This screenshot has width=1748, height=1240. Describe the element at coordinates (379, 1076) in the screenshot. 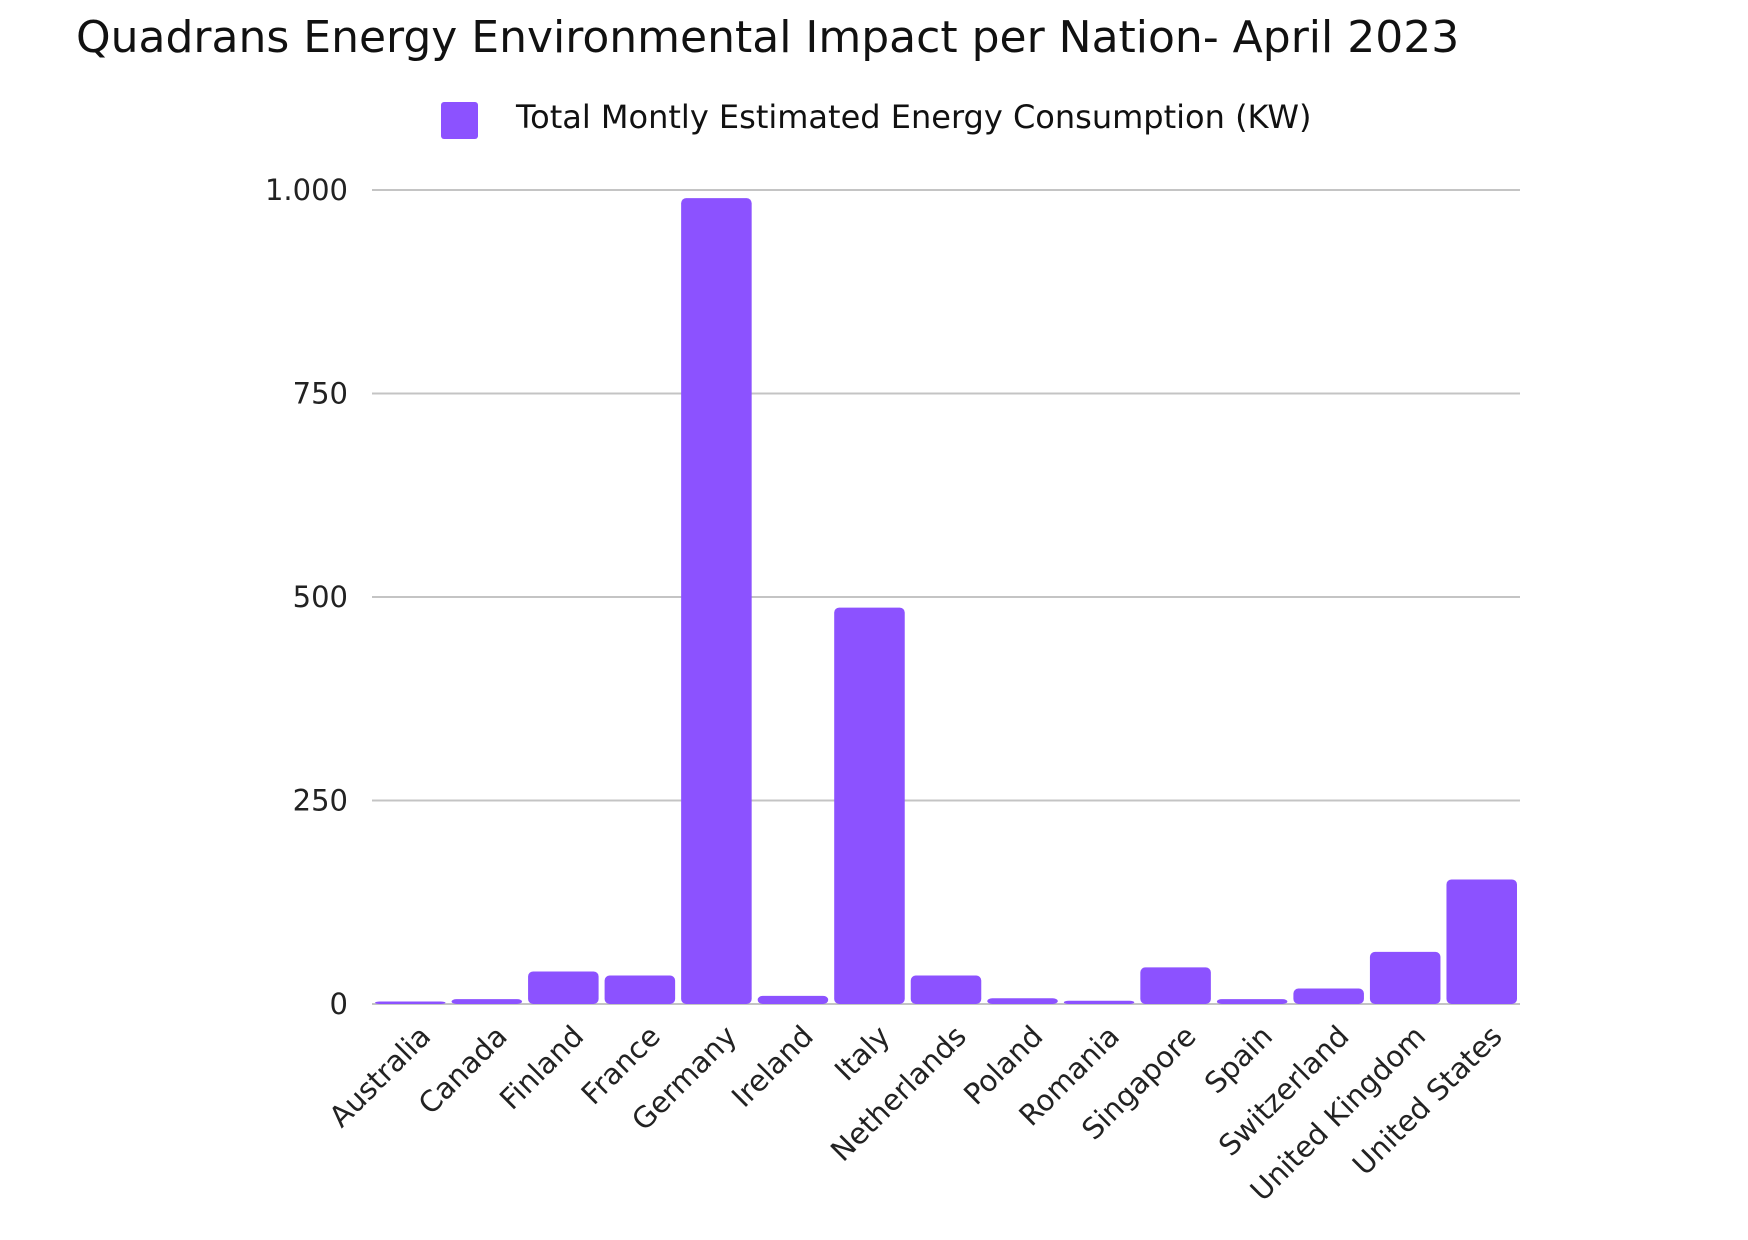

I see `x-tick-label: Australia` at that location.